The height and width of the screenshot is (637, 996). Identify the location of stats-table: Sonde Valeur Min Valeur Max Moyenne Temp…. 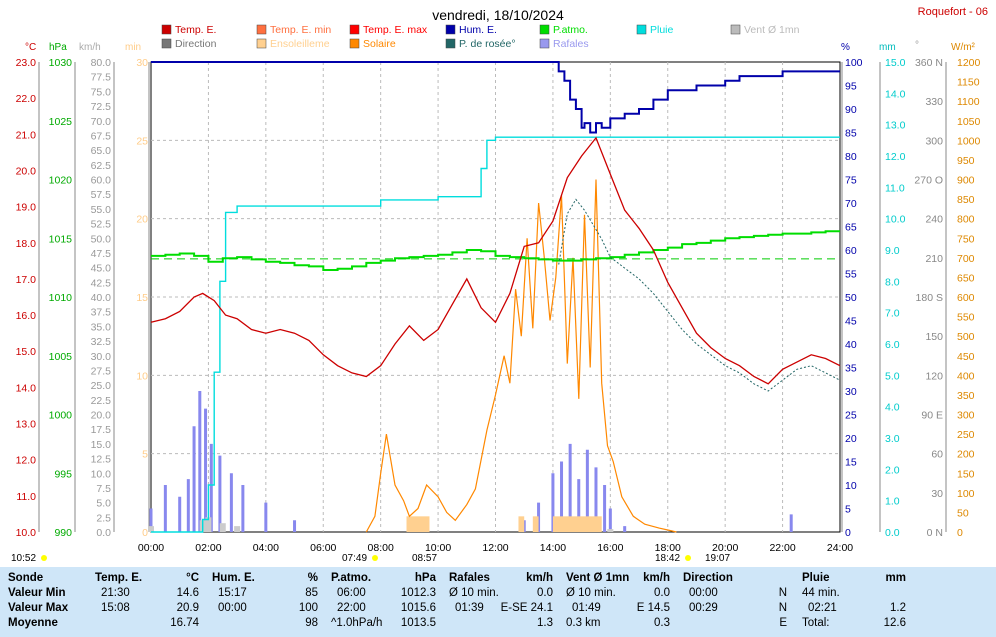
(498, 602).